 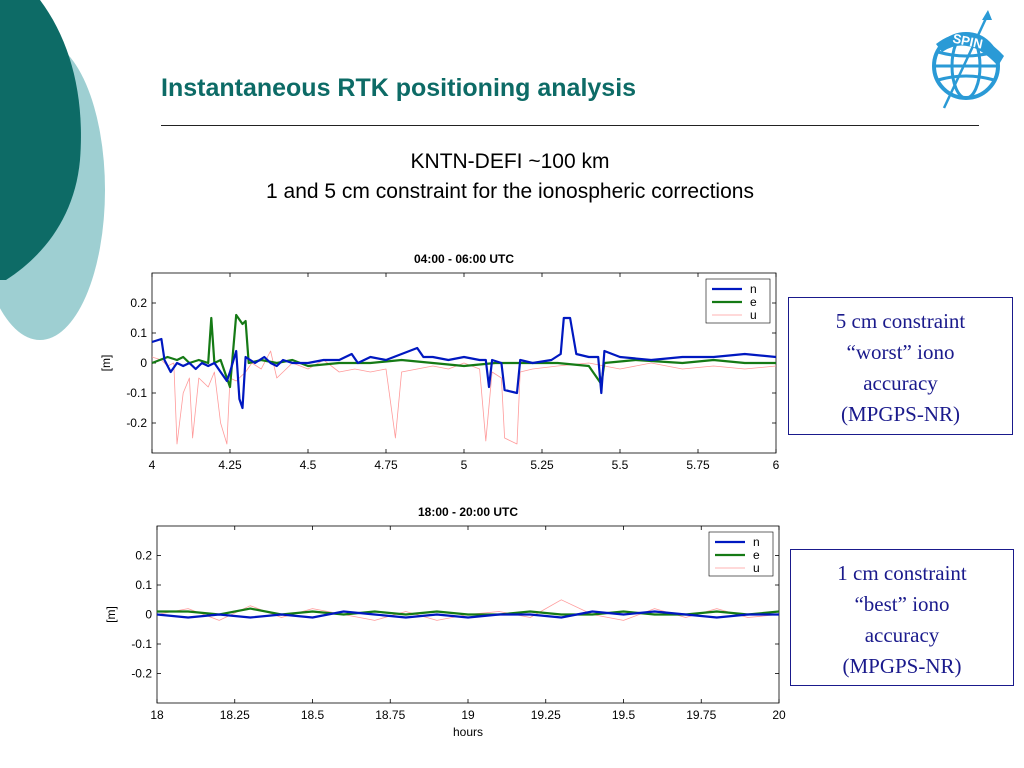 I want to click on x-tick-label: 5.5, so click(x=620, y=465).